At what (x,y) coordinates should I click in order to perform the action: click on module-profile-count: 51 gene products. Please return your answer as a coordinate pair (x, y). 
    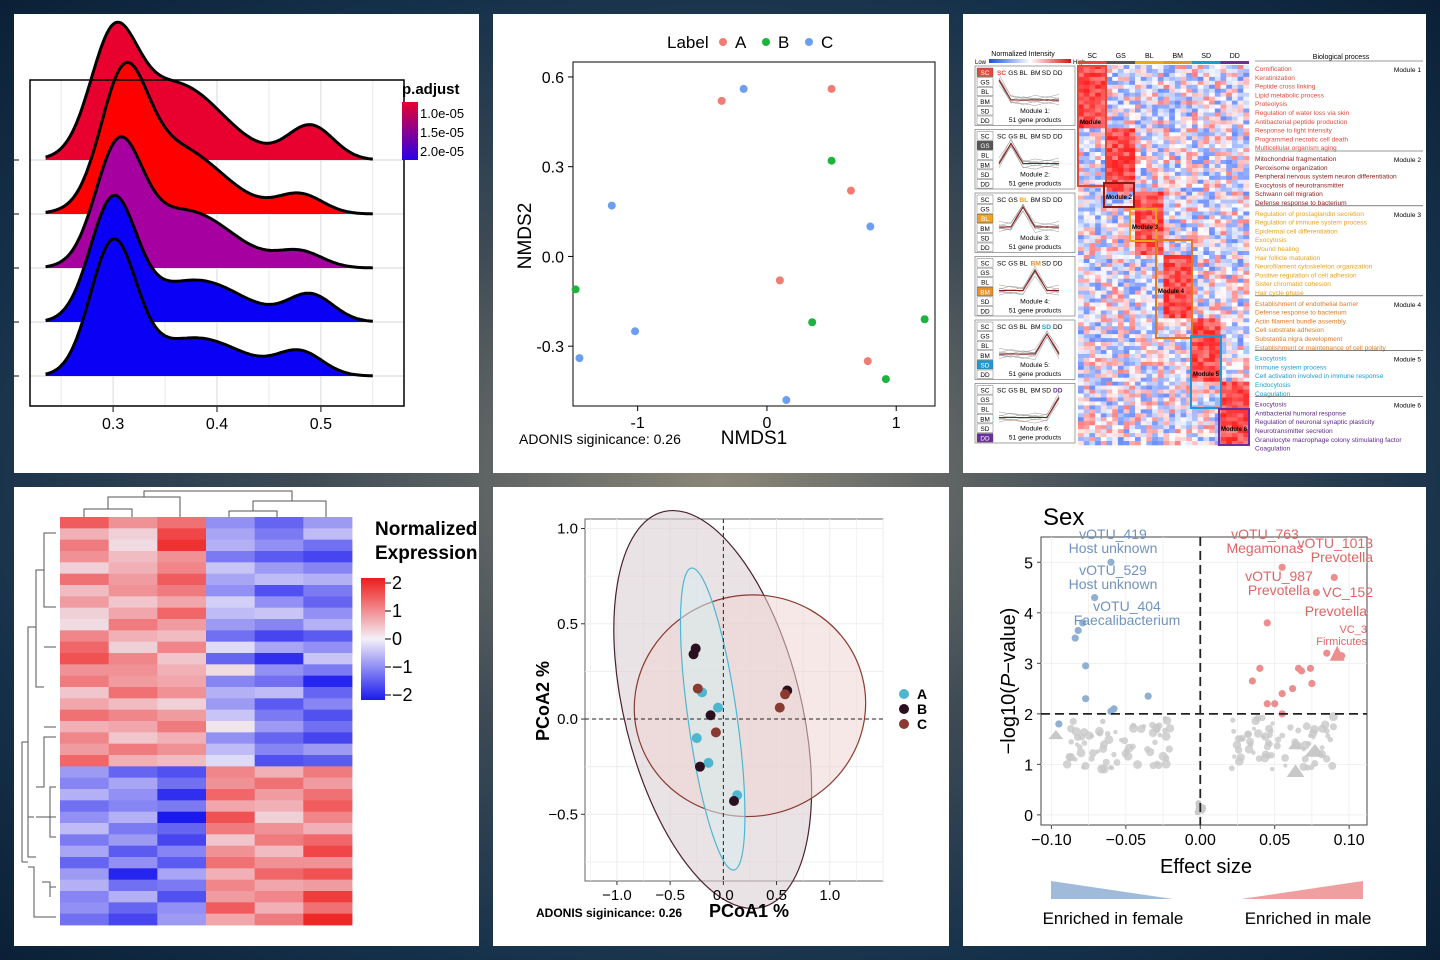
    Looking at the image, I should click on (1035, 184).